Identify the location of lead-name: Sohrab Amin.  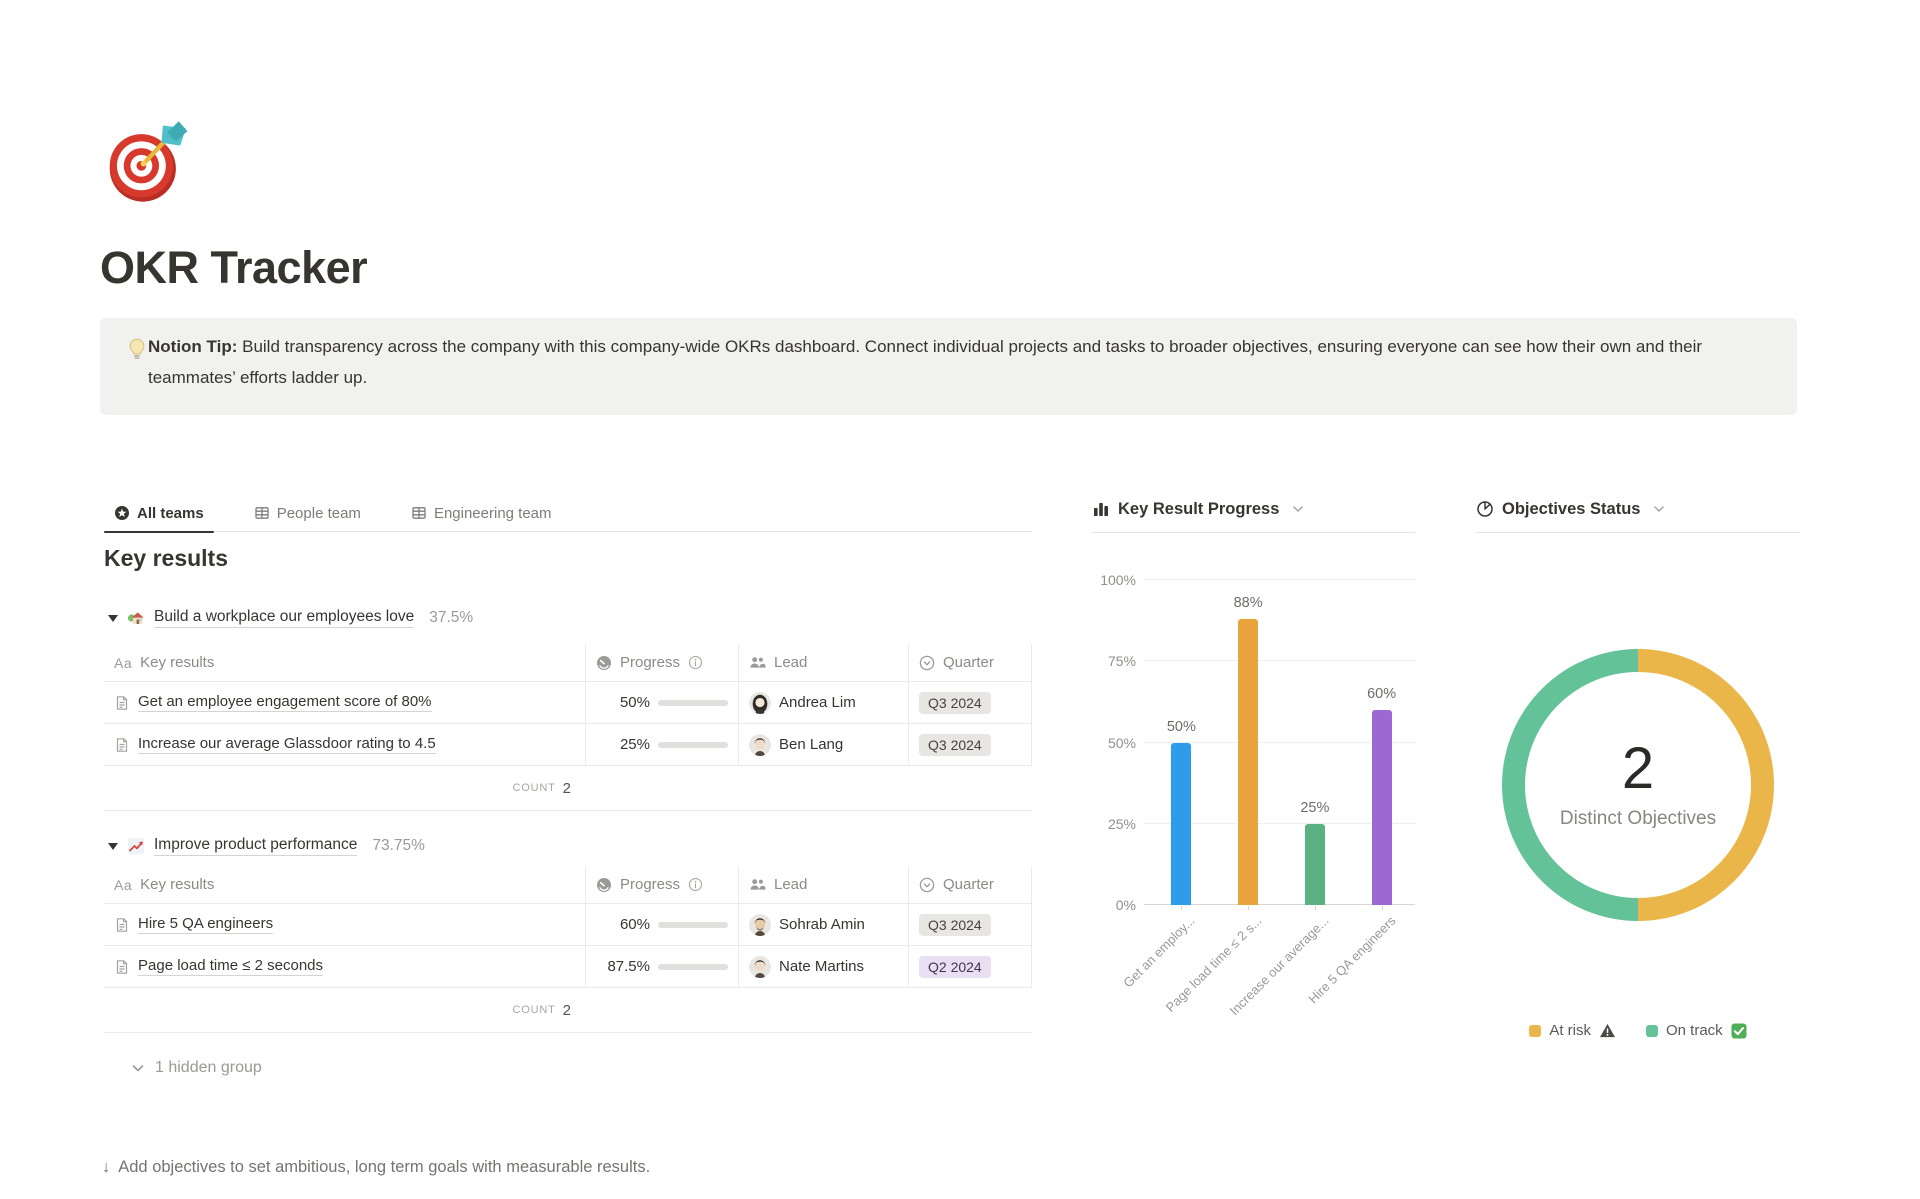
(822, 924).